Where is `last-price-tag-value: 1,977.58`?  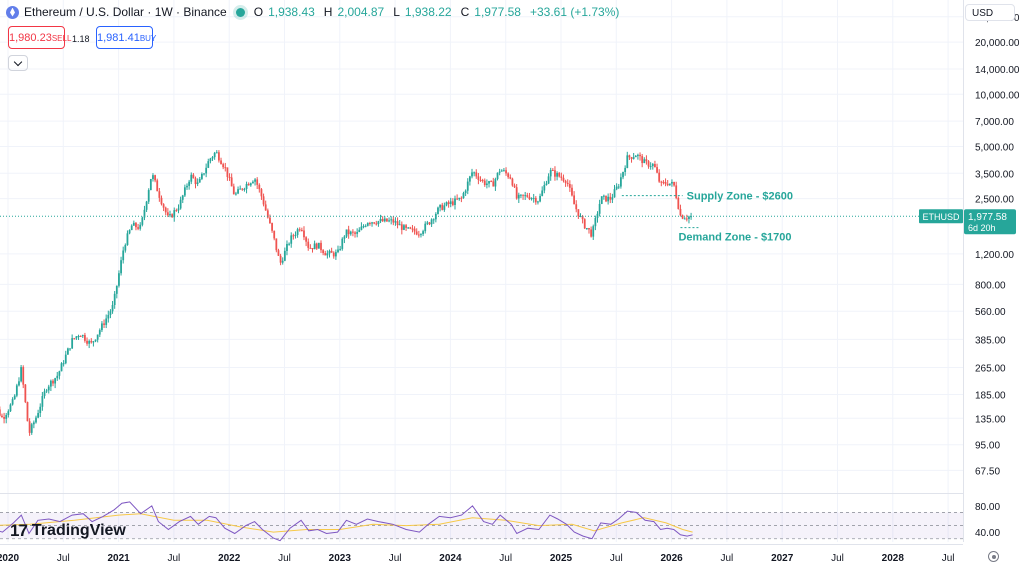 last-price-tag-value: 1,977.58 is located at coordinates (987, 217).